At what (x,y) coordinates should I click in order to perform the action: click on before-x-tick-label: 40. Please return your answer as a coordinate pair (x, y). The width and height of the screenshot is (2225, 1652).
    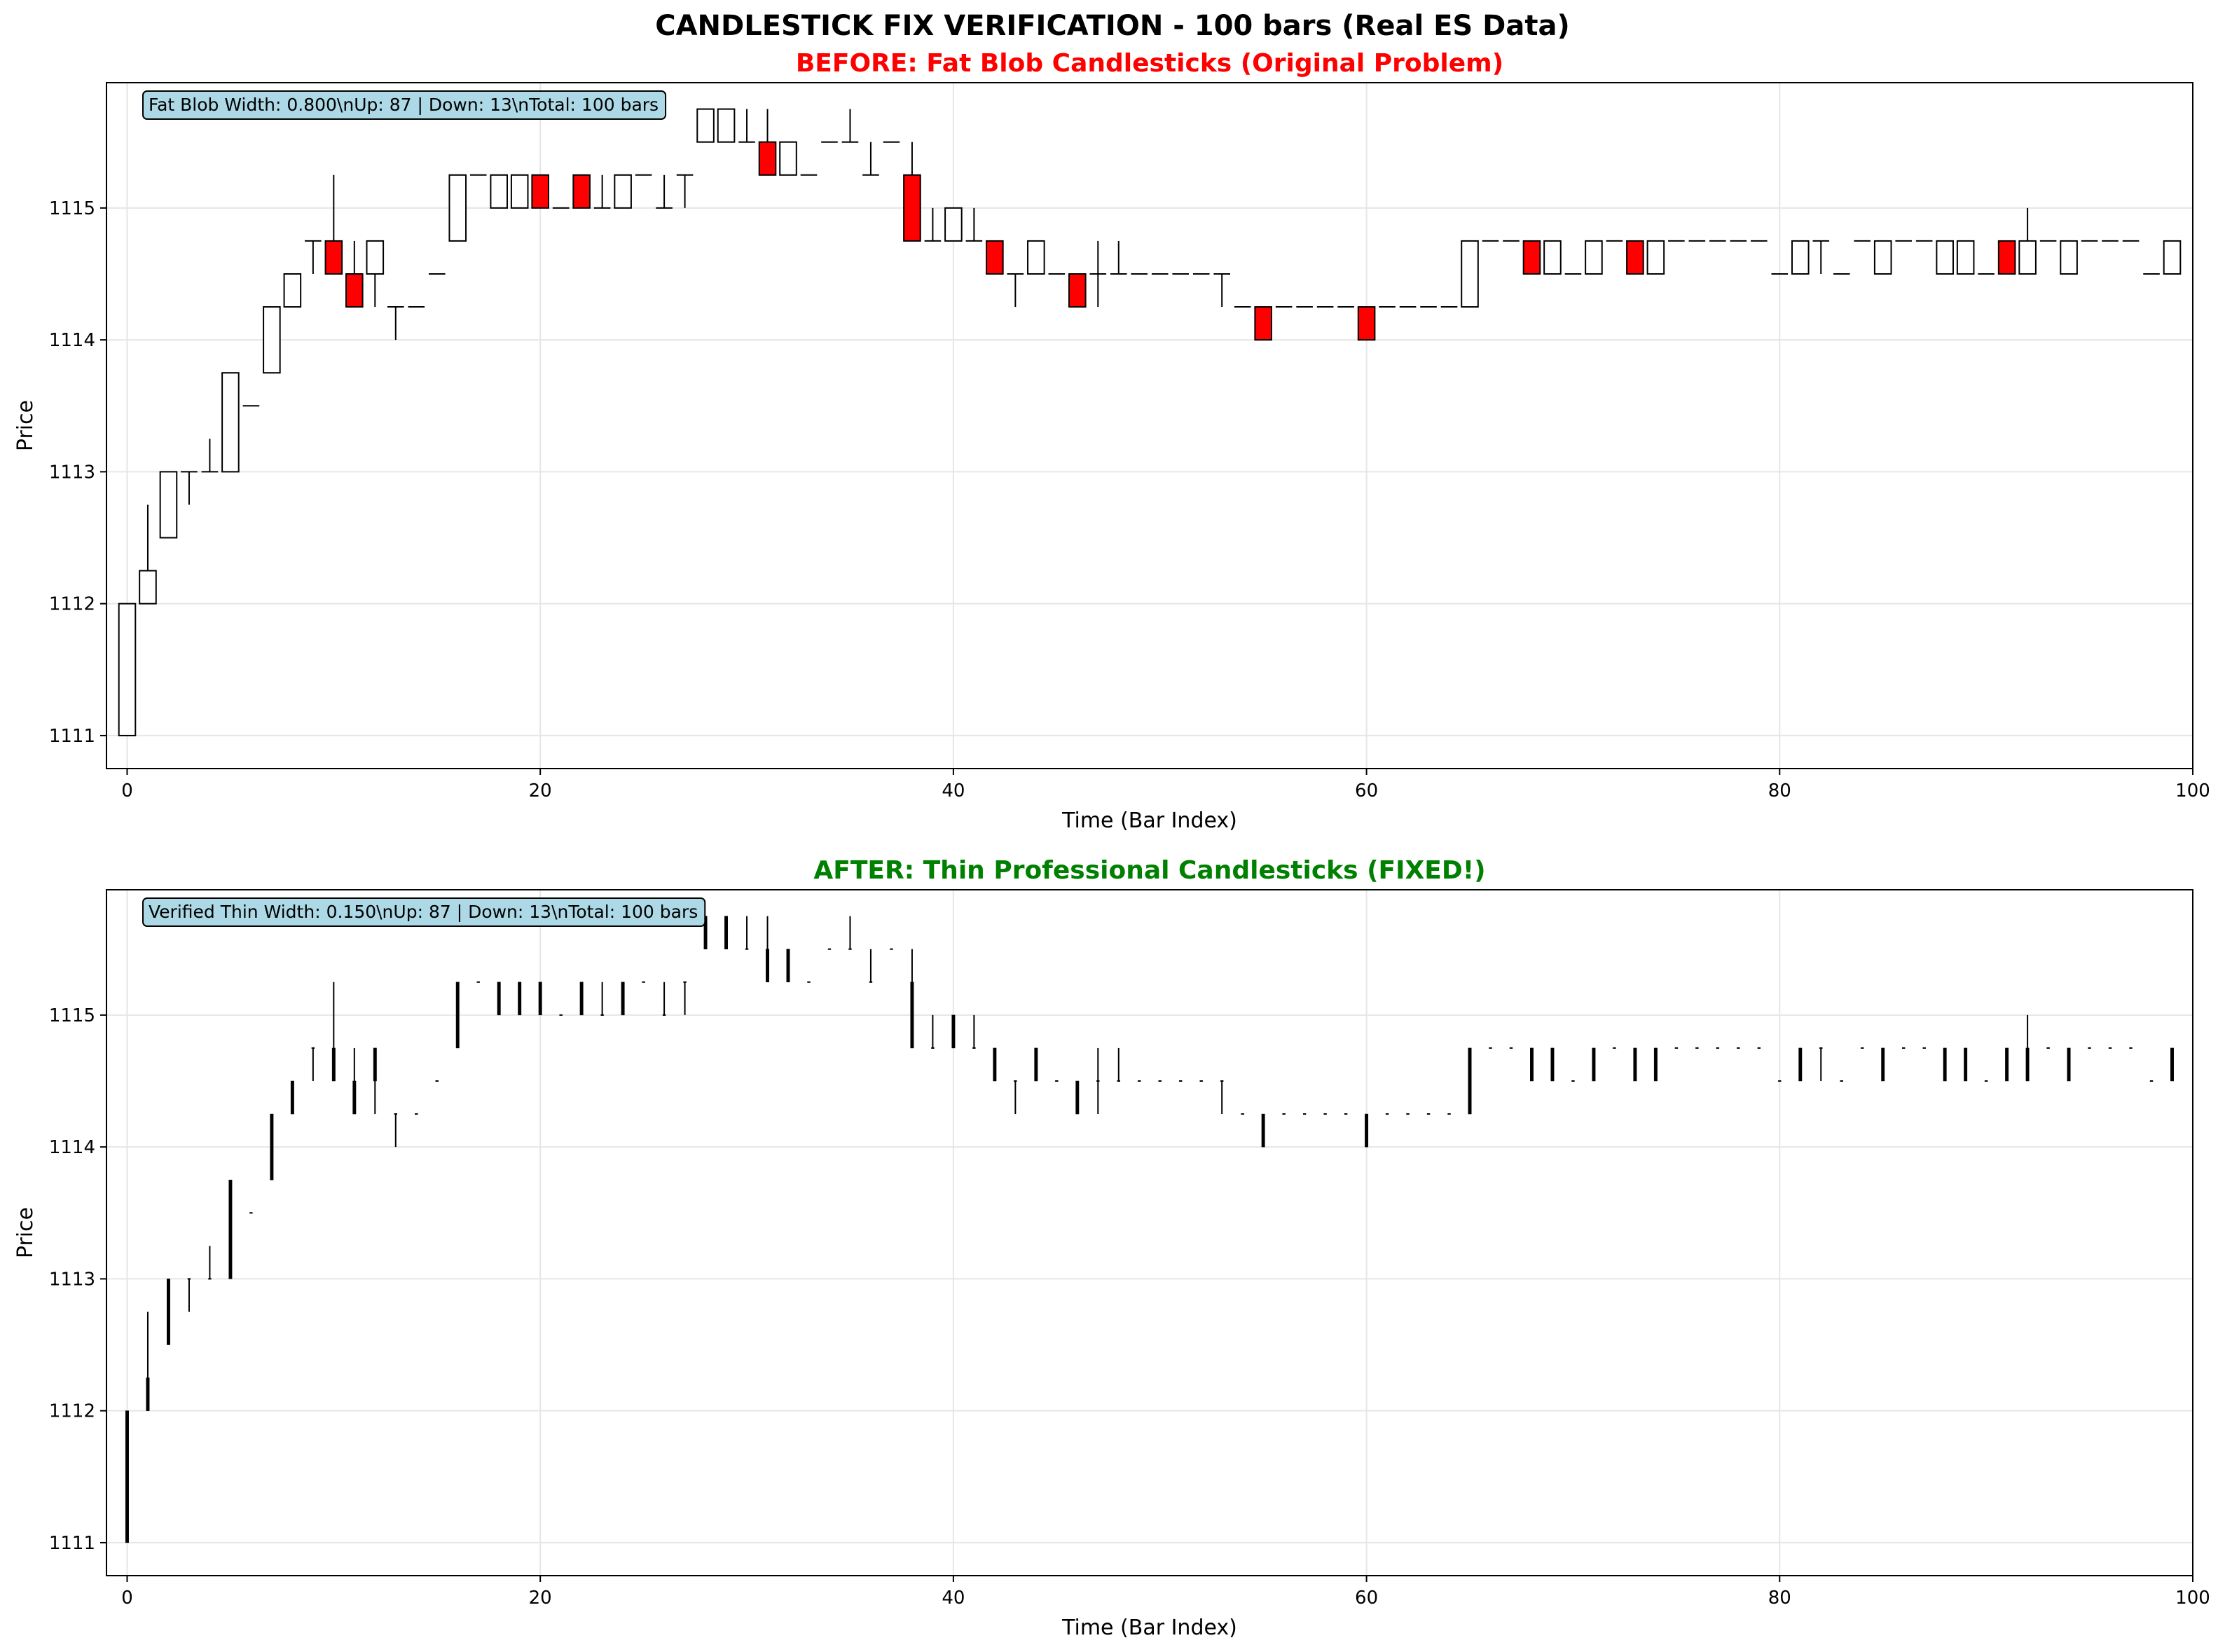
    Looking at the image, I should click on (954, 790).